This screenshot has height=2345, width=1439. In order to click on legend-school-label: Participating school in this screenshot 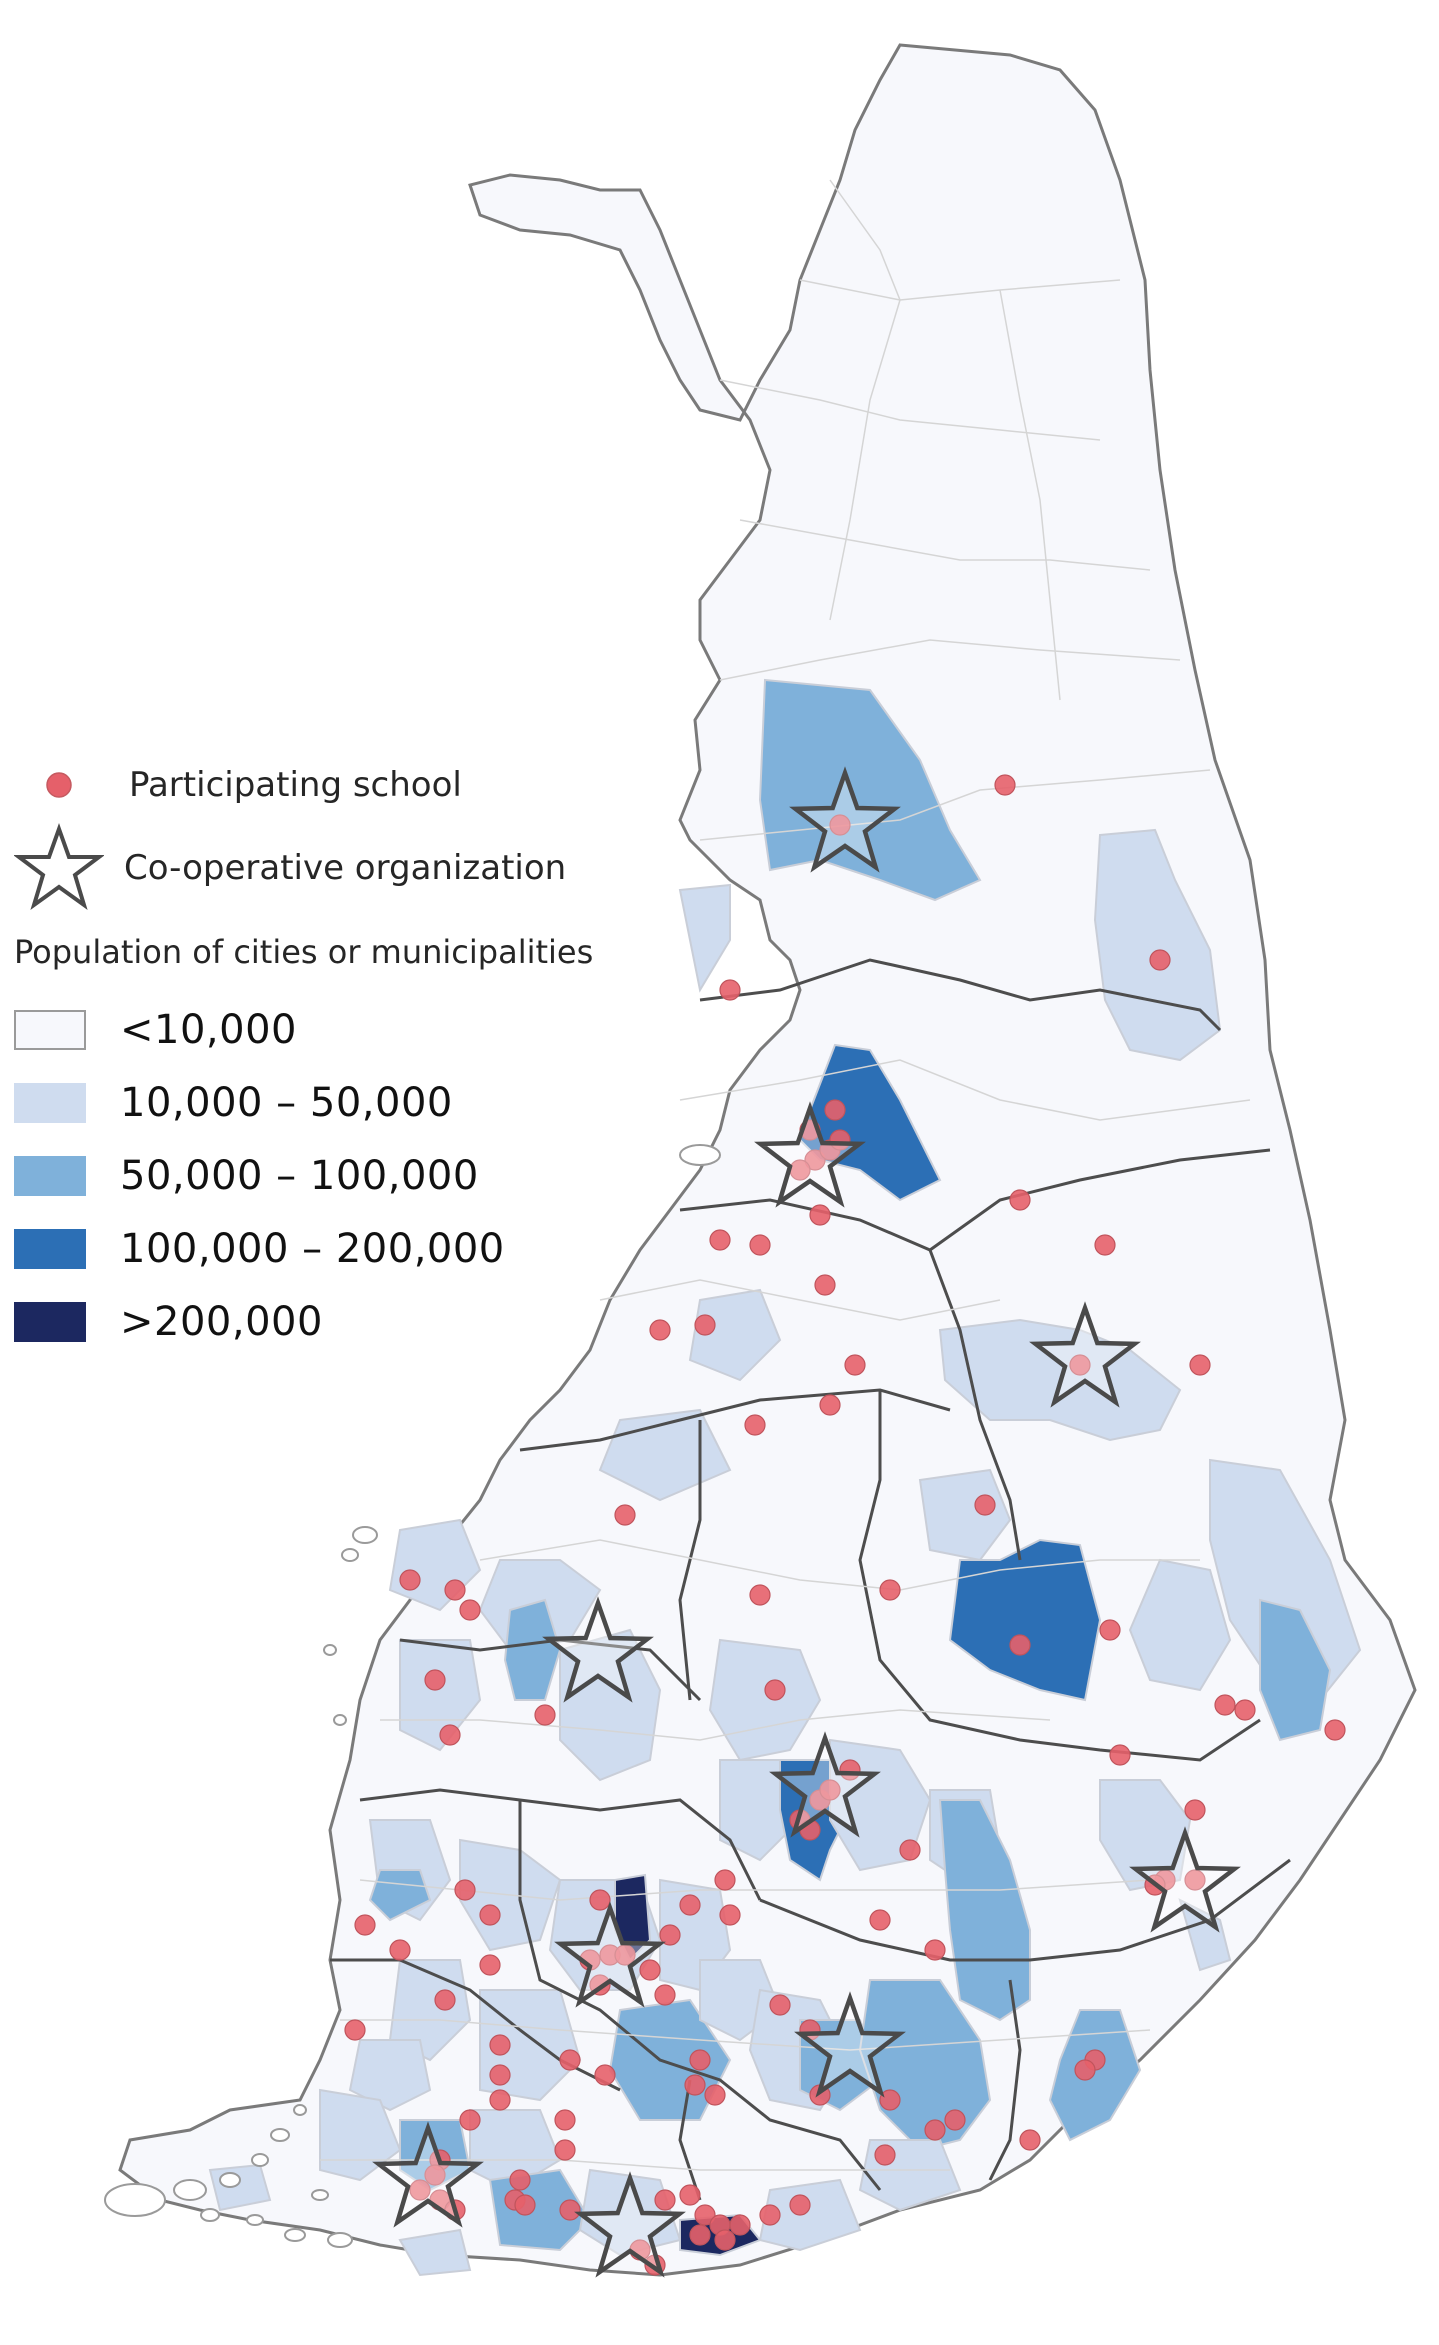, I will do `click(295, 785)`.